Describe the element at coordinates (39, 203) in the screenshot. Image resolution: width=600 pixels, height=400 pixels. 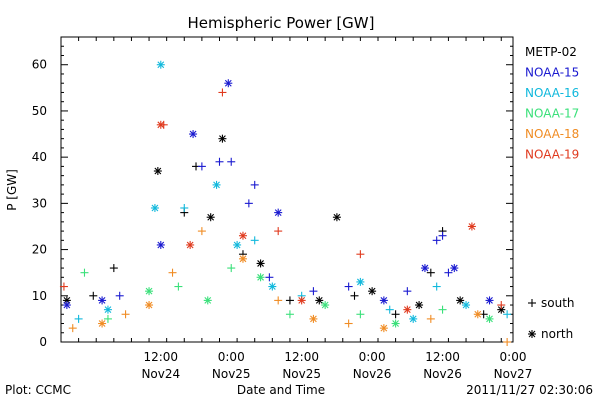
I see `y-tick-label: 30` at that location.